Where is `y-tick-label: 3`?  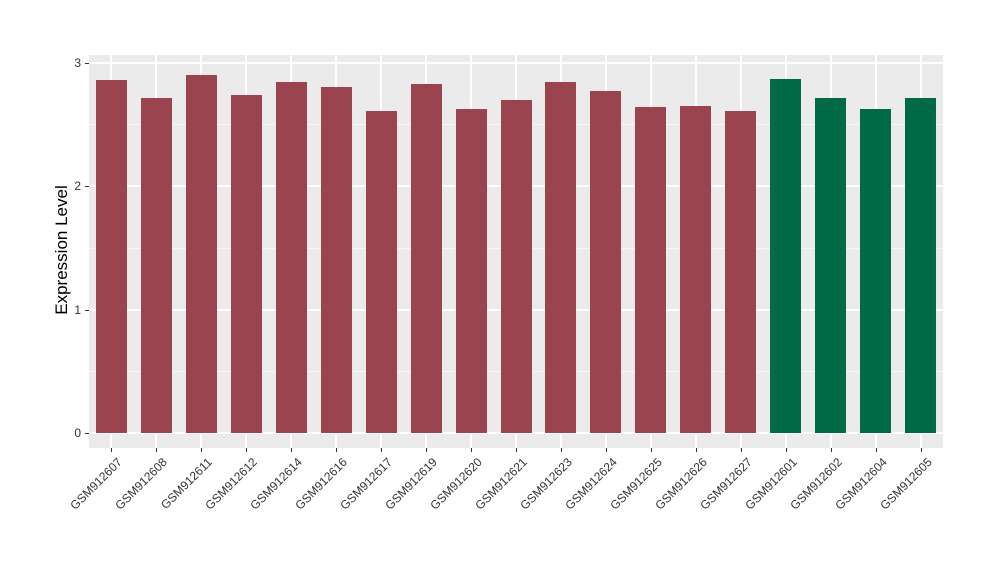 y-tick-label: 3 is located at coordinates (77, 63).